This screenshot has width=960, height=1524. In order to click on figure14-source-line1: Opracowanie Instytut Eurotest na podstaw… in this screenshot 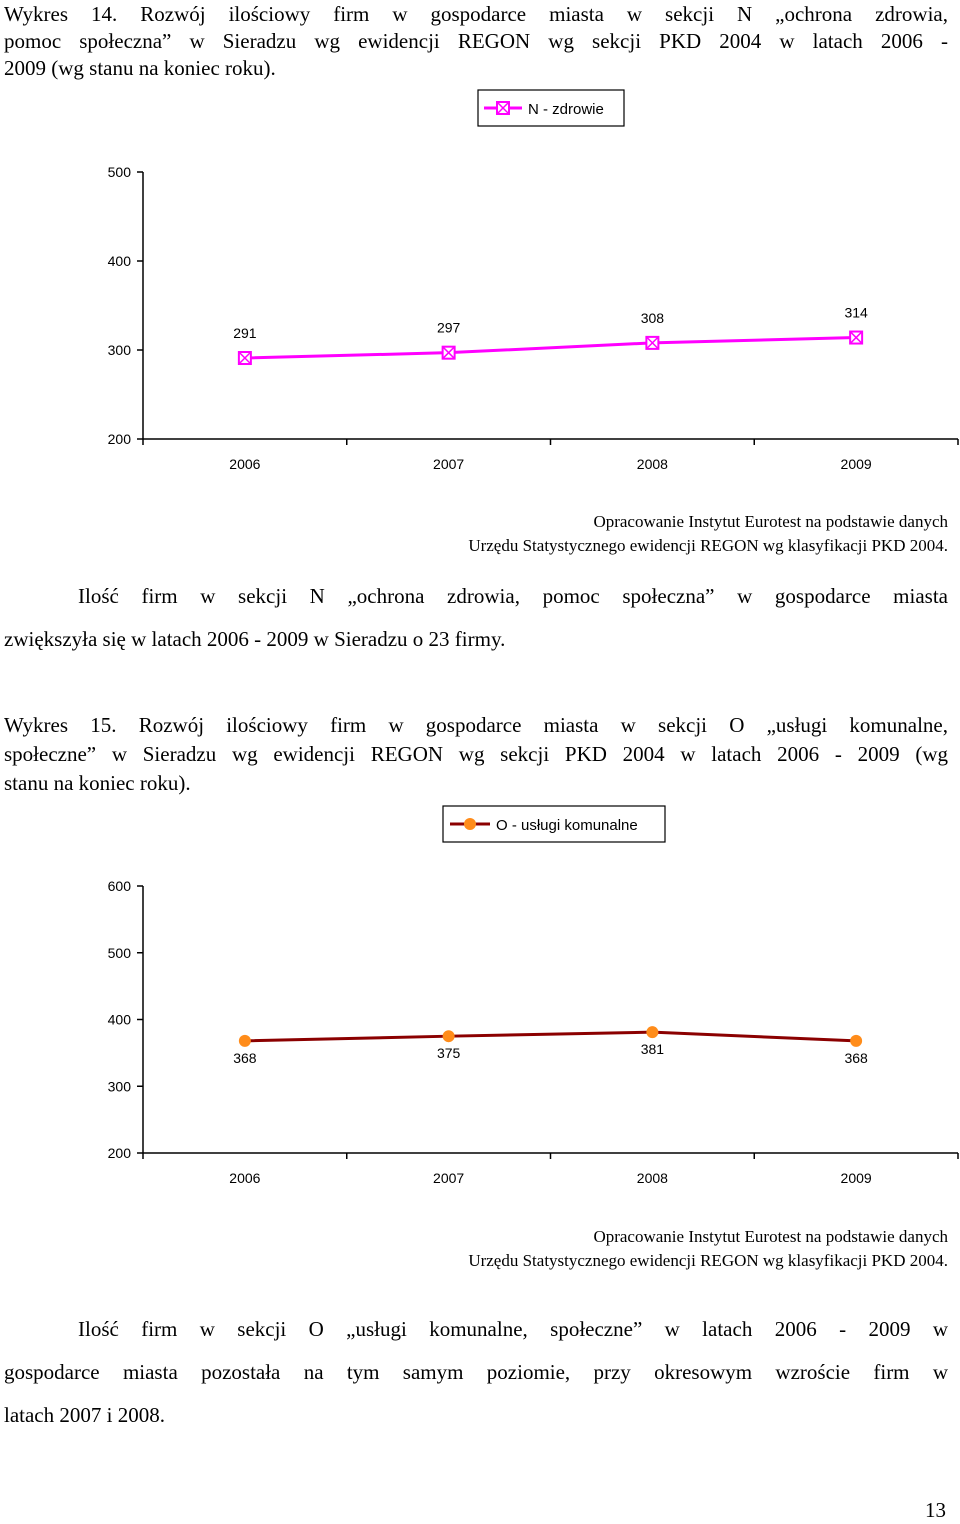, I will do `click(770, 521)`.